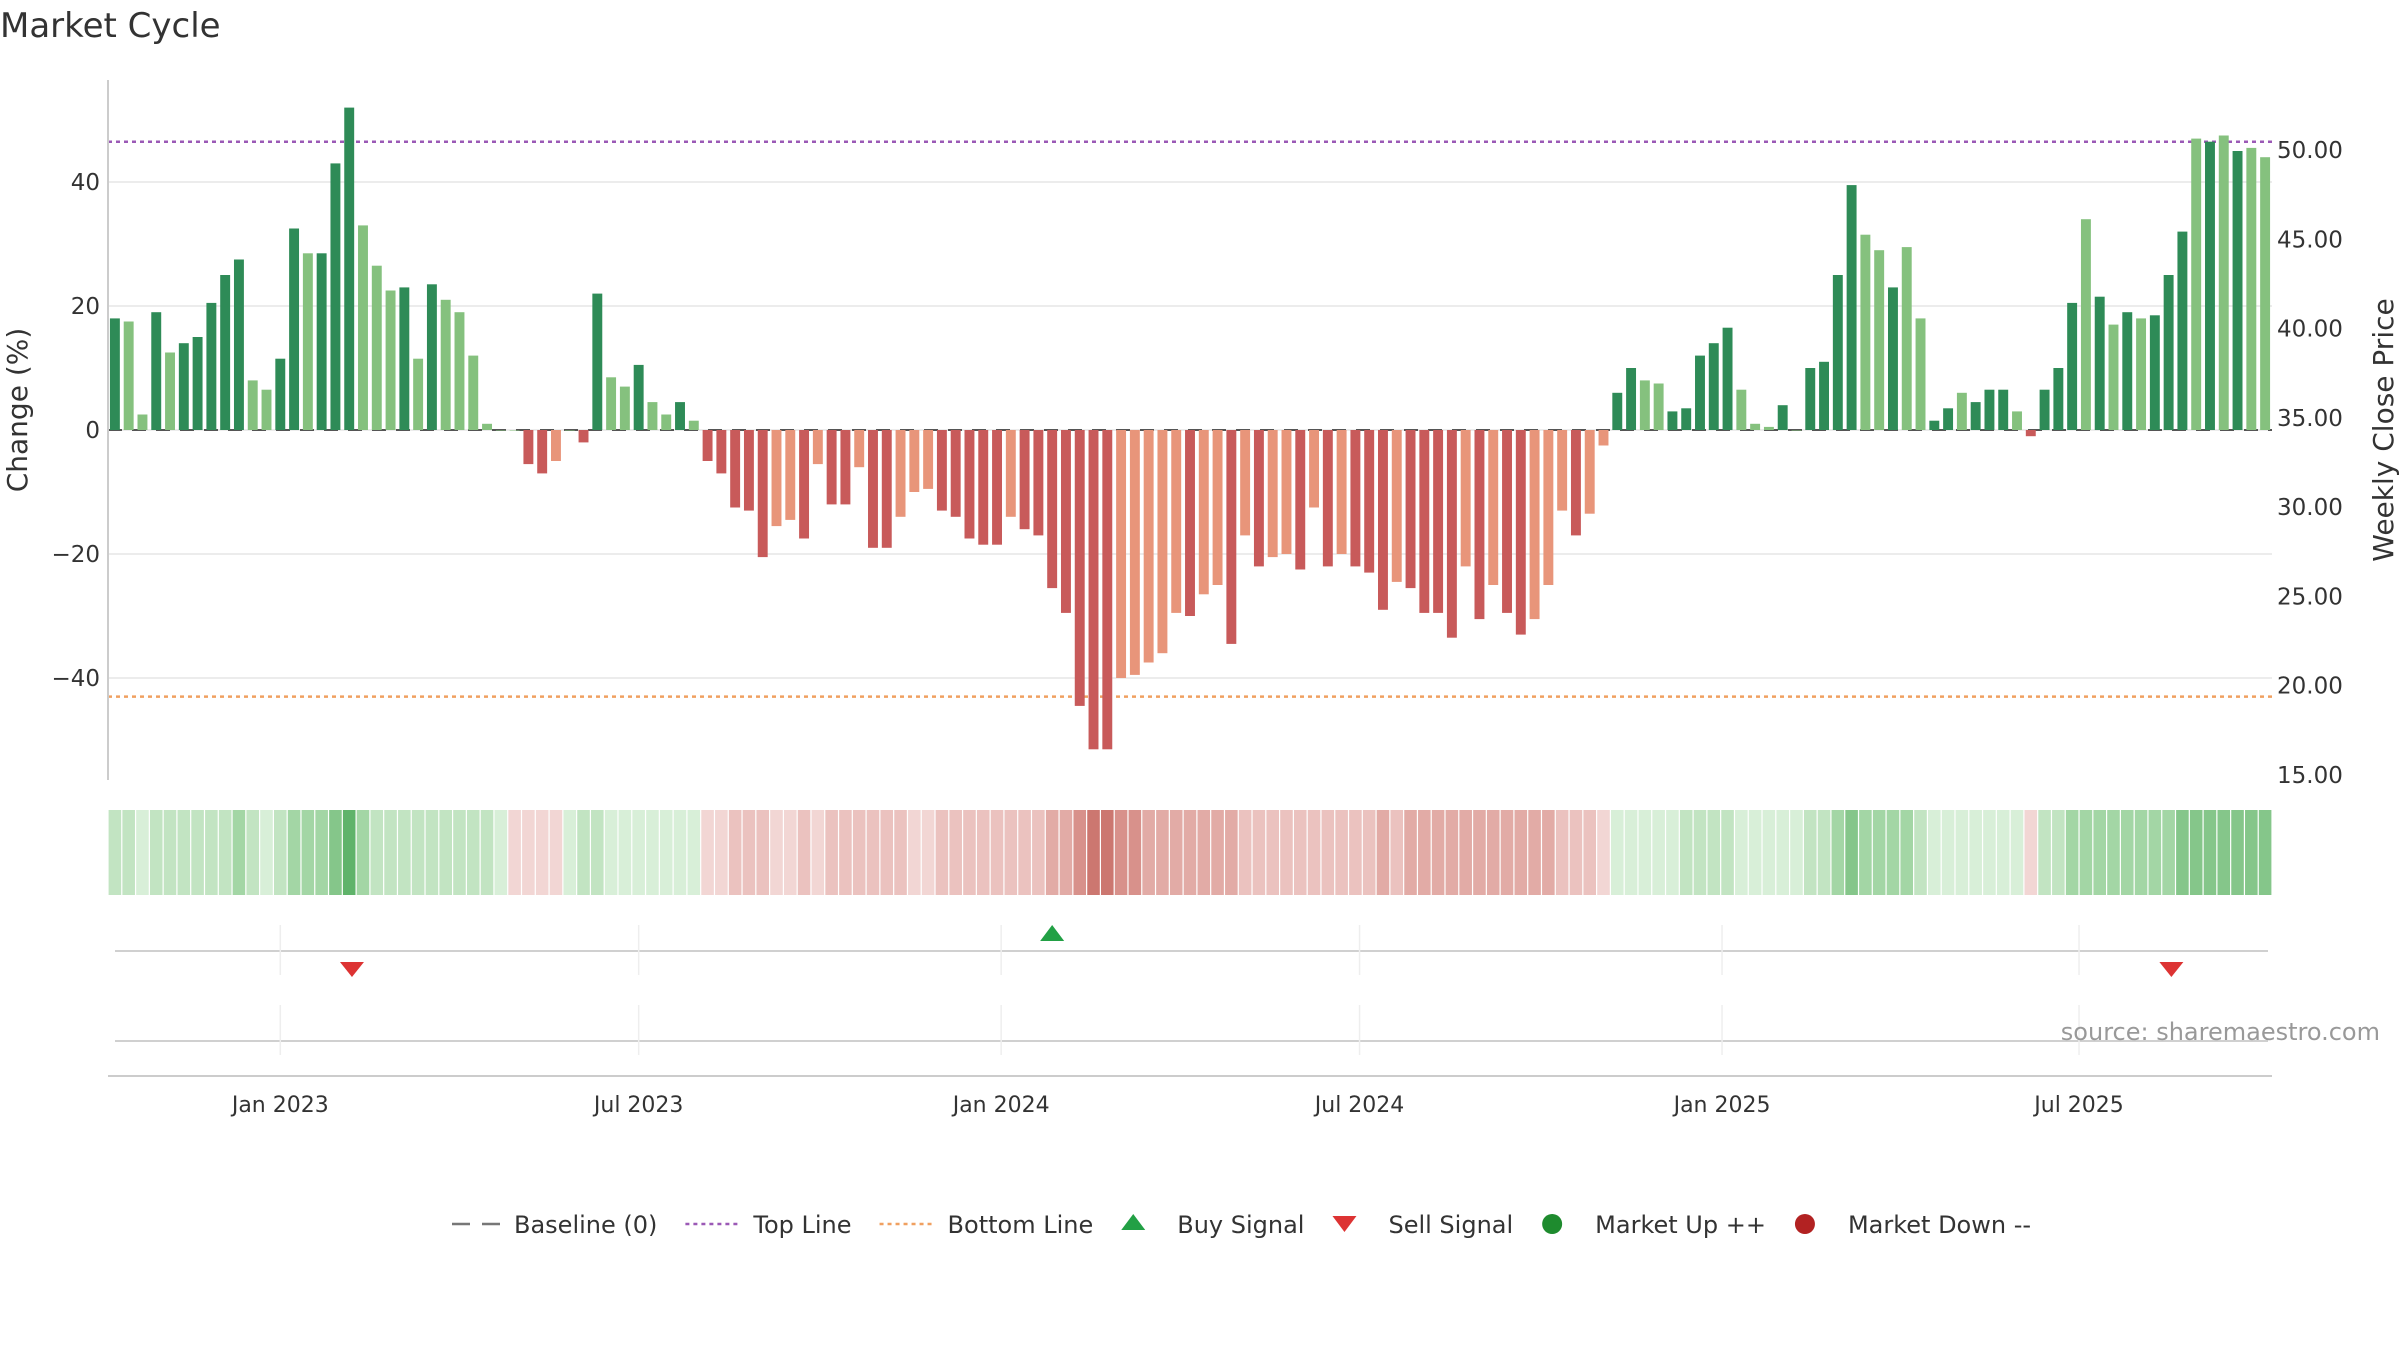  Describe the element at coordinates (1000, 1105) in the screenshot. I see `x-tick-label: Jan 2024` at that location.